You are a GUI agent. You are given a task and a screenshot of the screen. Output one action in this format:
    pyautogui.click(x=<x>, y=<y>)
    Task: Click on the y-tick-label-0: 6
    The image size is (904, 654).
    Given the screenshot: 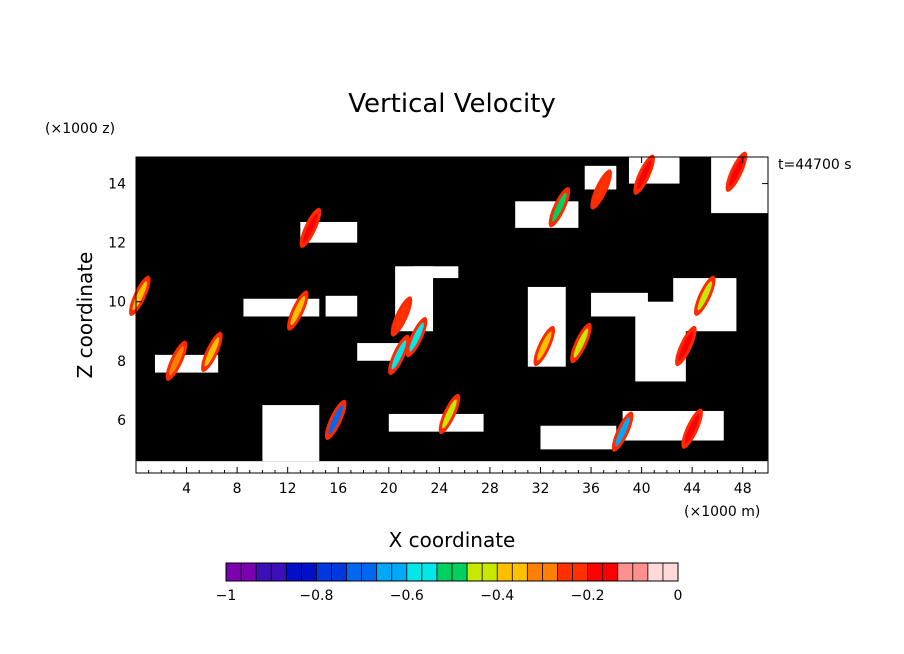 What is the action you would take?
    pyautogui.click(x=121, y=421)
    